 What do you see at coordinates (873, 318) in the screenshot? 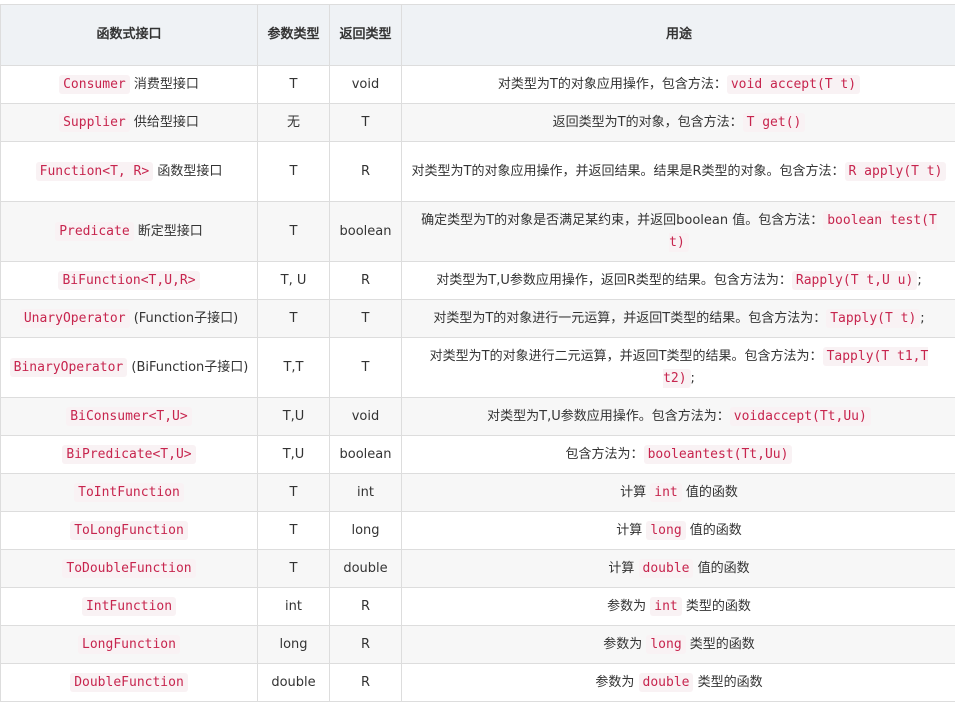
I see `method-signature: Tapply(T t)` at bounding box center [873, 318].